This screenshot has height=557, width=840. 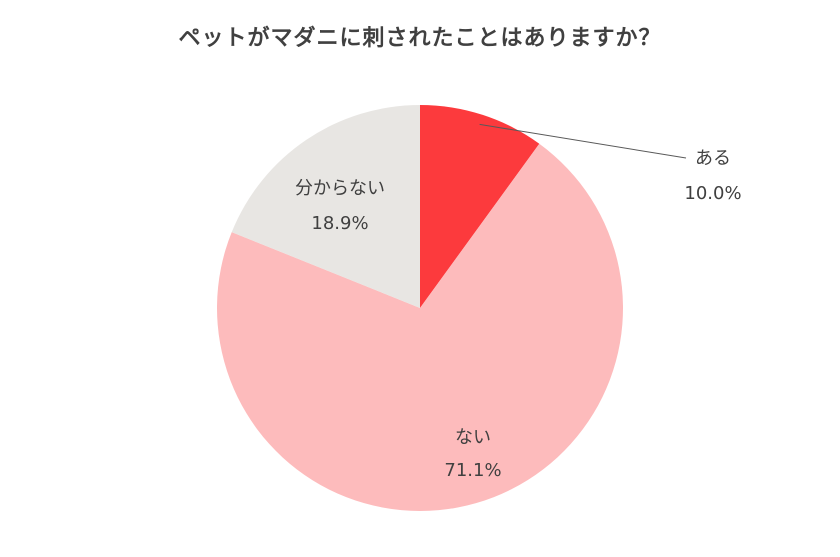 What do you see at coordinates (713, 158) in the screenshot?
I see `slice-label-1: ある` at bounding box center [713, 158].